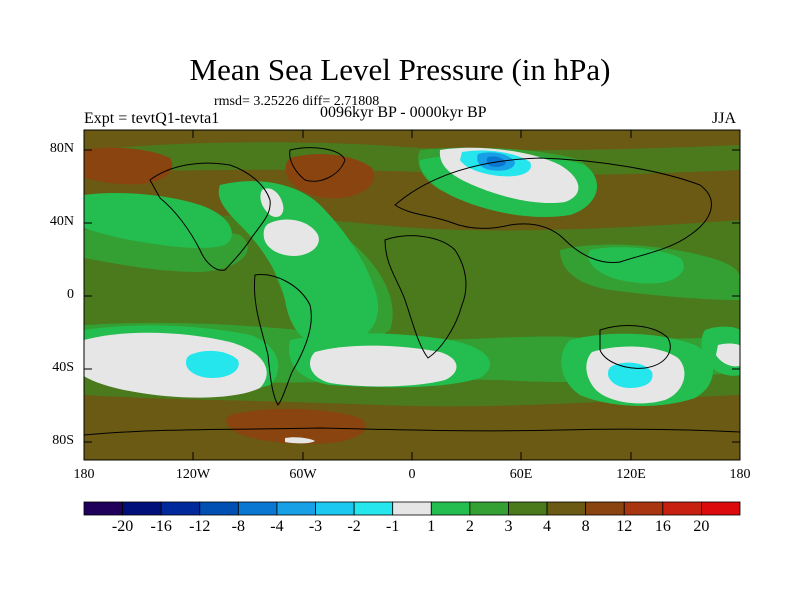 The width and height of the screenshot is (800, 600). I want to click on colorbar-label: 12, so click(624, 526).